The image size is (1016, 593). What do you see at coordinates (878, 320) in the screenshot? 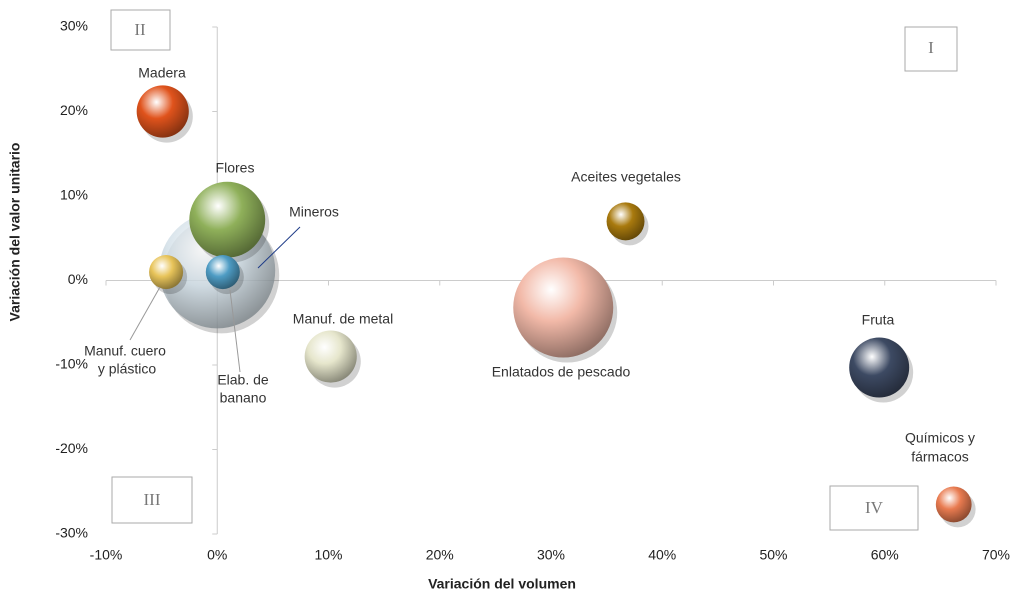
I see `bubble-label: Fruta` at bounding box center [878, 320].